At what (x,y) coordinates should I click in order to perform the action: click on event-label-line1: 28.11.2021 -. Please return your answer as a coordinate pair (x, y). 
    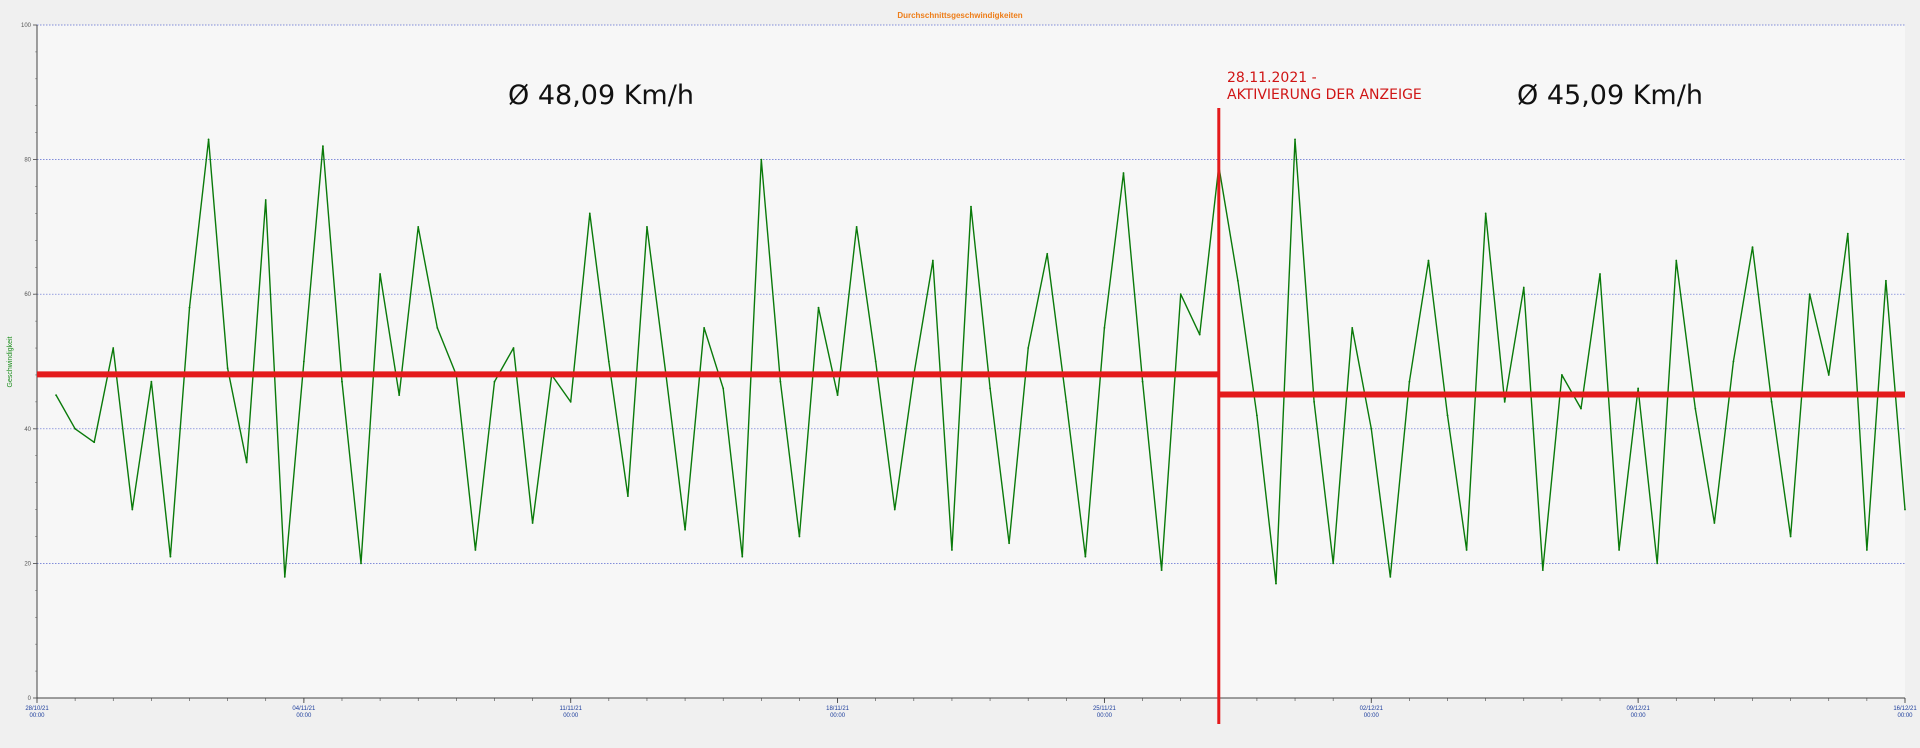
    Looking at the image, I should click on (1272, 78).